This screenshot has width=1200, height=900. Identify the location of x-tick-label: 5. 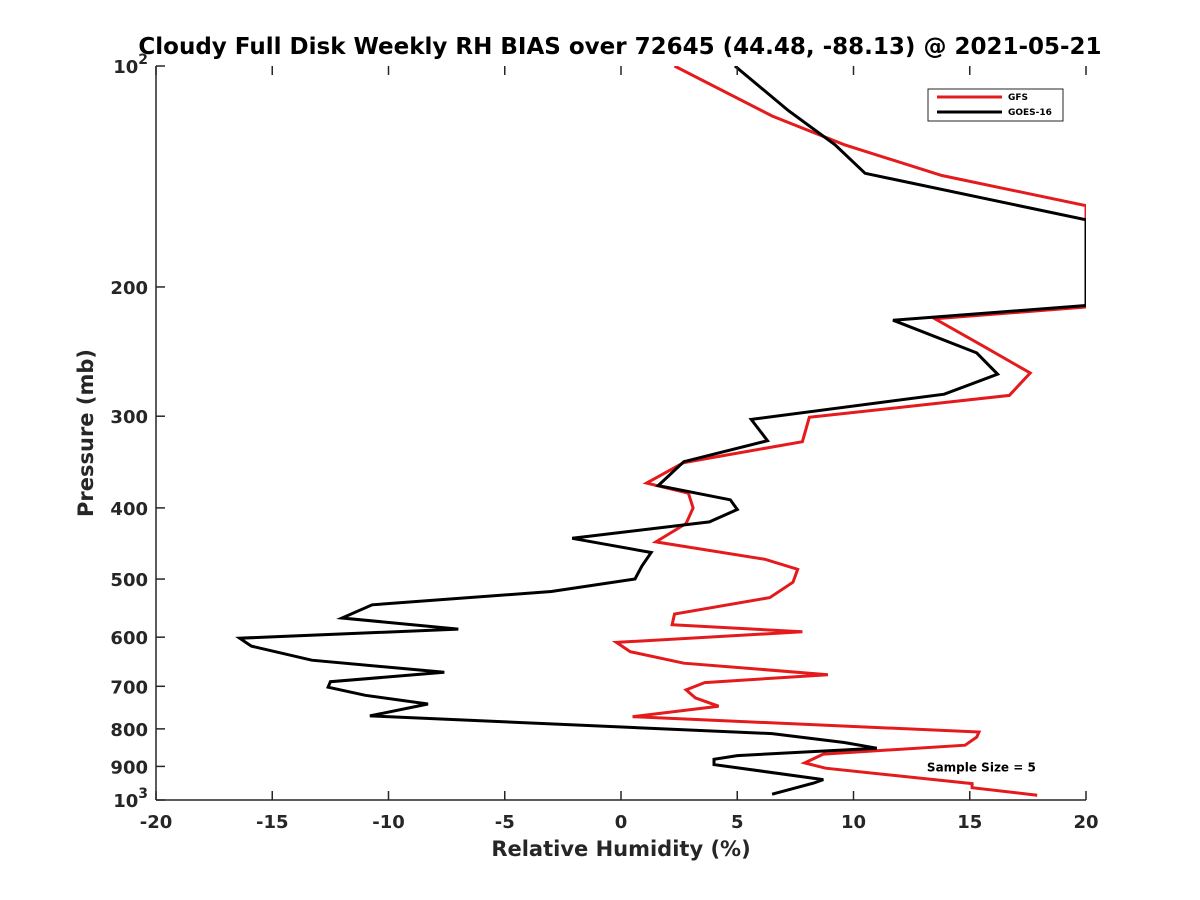
(737, 822).